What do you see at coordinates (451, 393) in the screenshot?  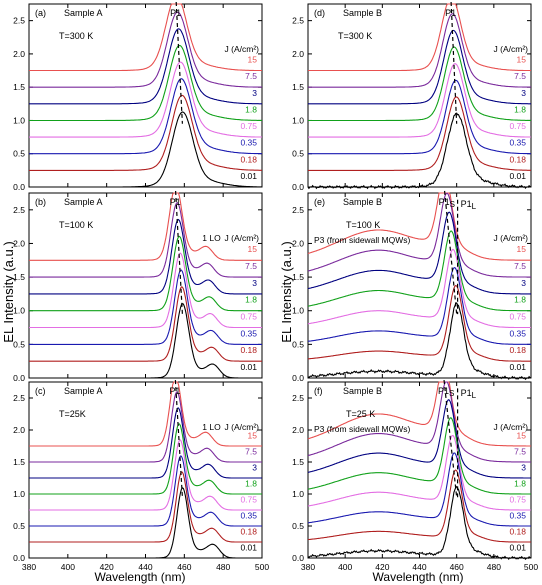 I see `peak-sub: S` at bounding box center [451, 393].